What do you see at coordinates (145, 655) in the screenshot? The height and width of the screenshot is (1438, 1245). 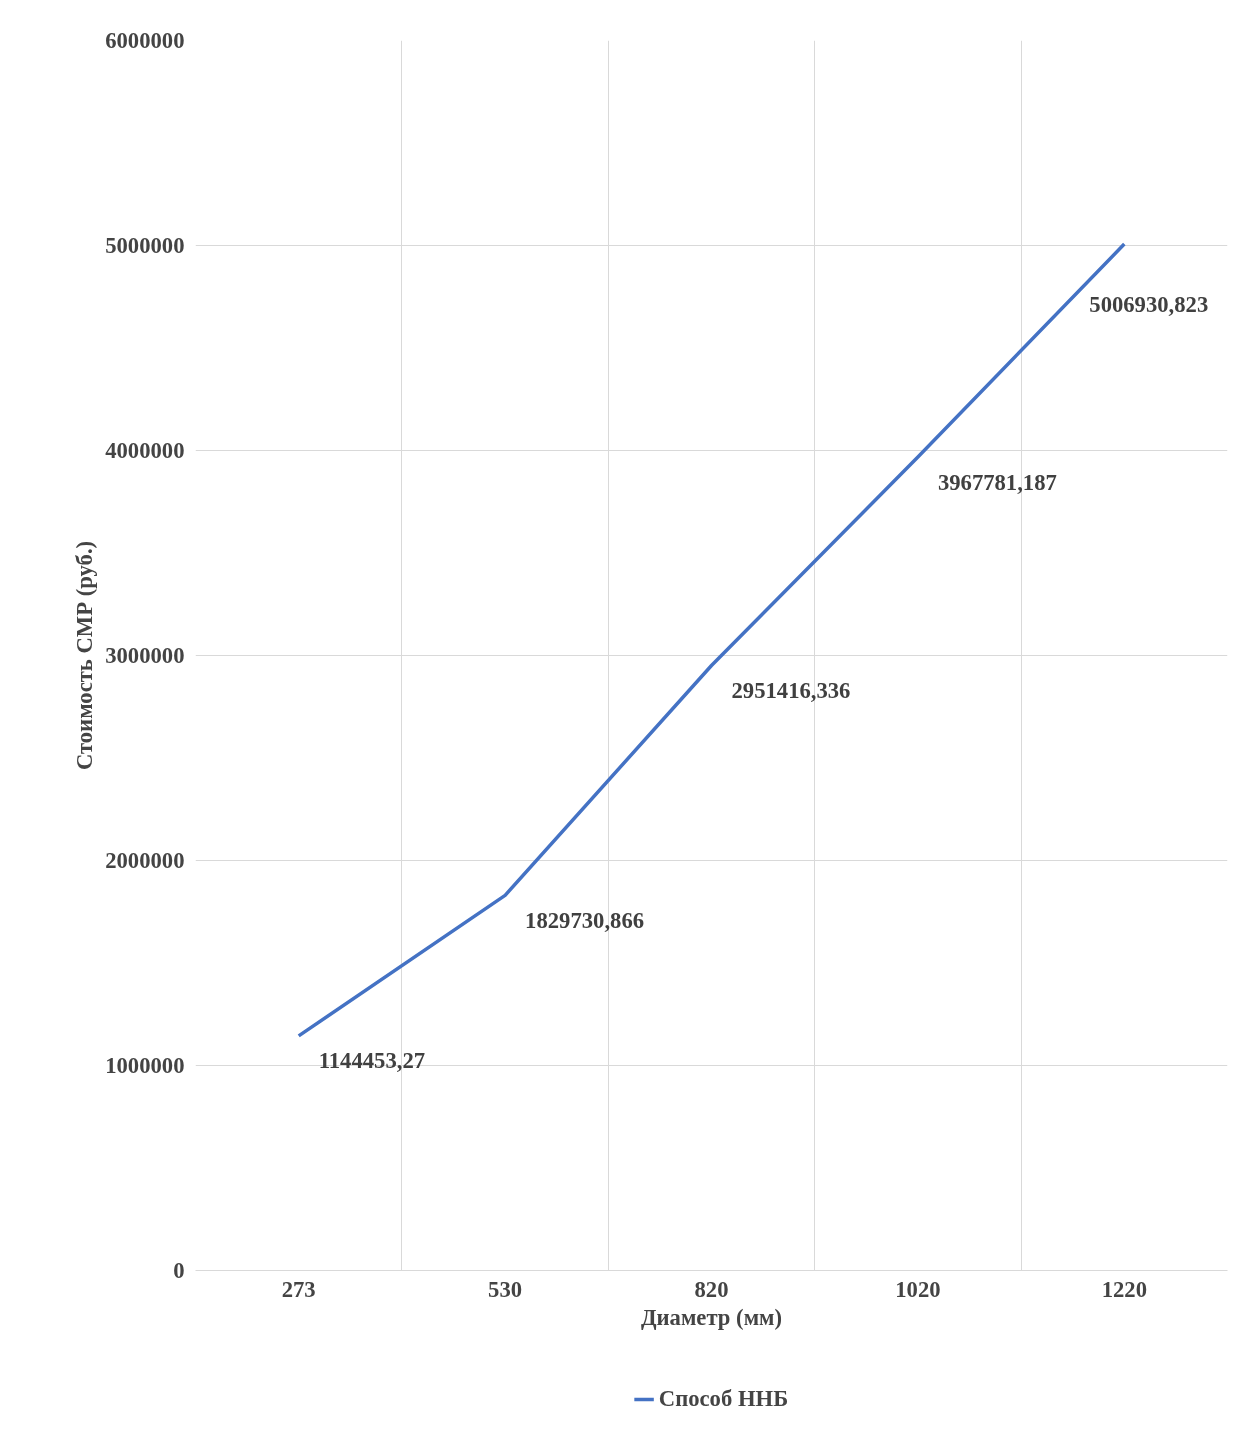 I see `y-tick-label: 3000000` at bounding box center [145, 655].